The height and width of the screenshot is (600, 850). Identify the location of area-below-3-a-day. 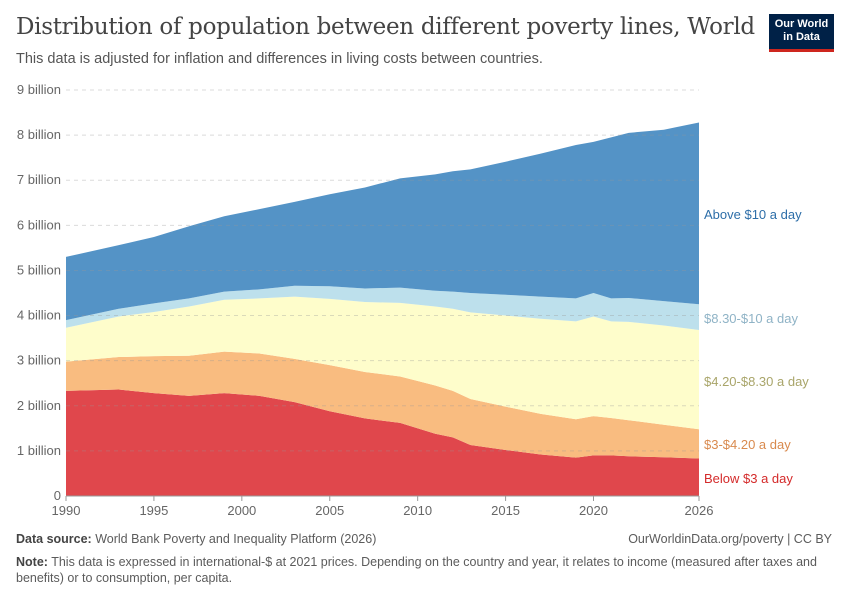
(382, 442).